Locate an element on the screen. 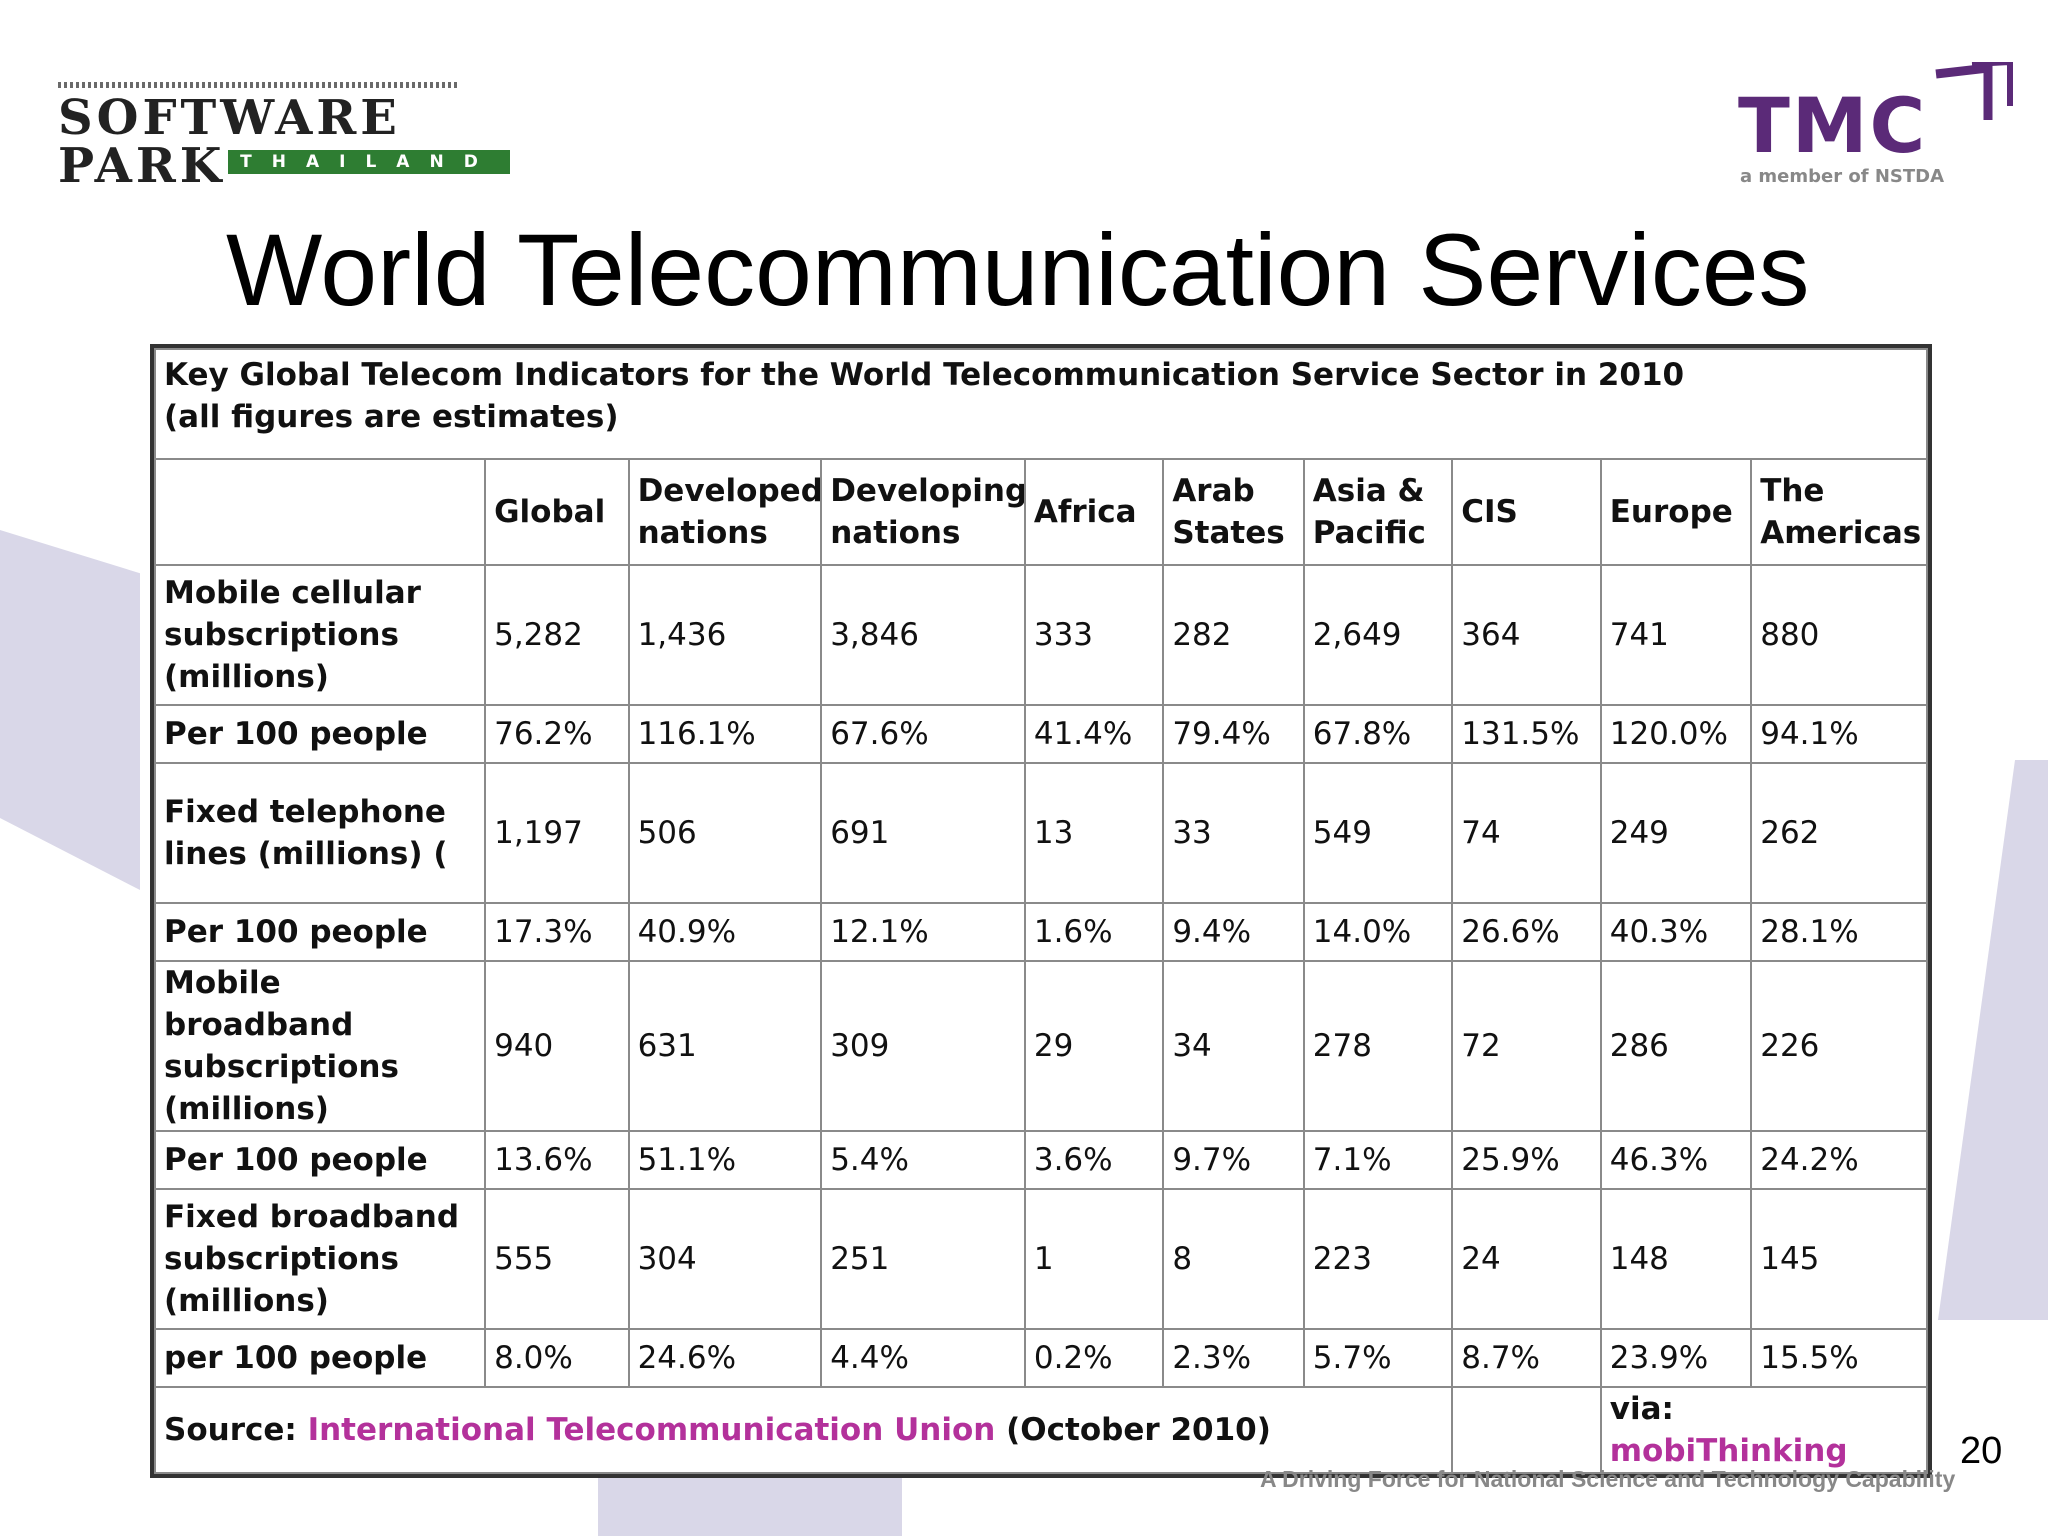  column-header-africa: Africa is located at coordinates (1094, 512).